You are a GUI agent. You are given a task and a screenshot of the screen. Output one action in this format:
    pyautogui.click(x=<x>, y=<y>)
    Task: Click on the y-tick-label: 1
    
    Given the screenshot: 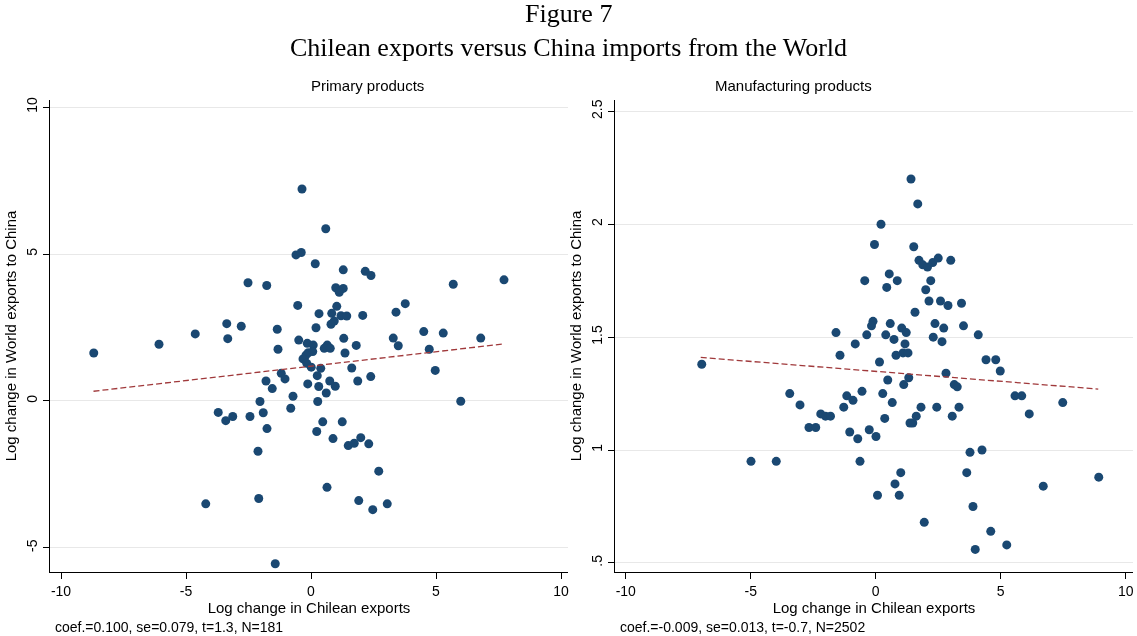 What is the action you would take?
    pyautogui.click(x=597, y=447)
    